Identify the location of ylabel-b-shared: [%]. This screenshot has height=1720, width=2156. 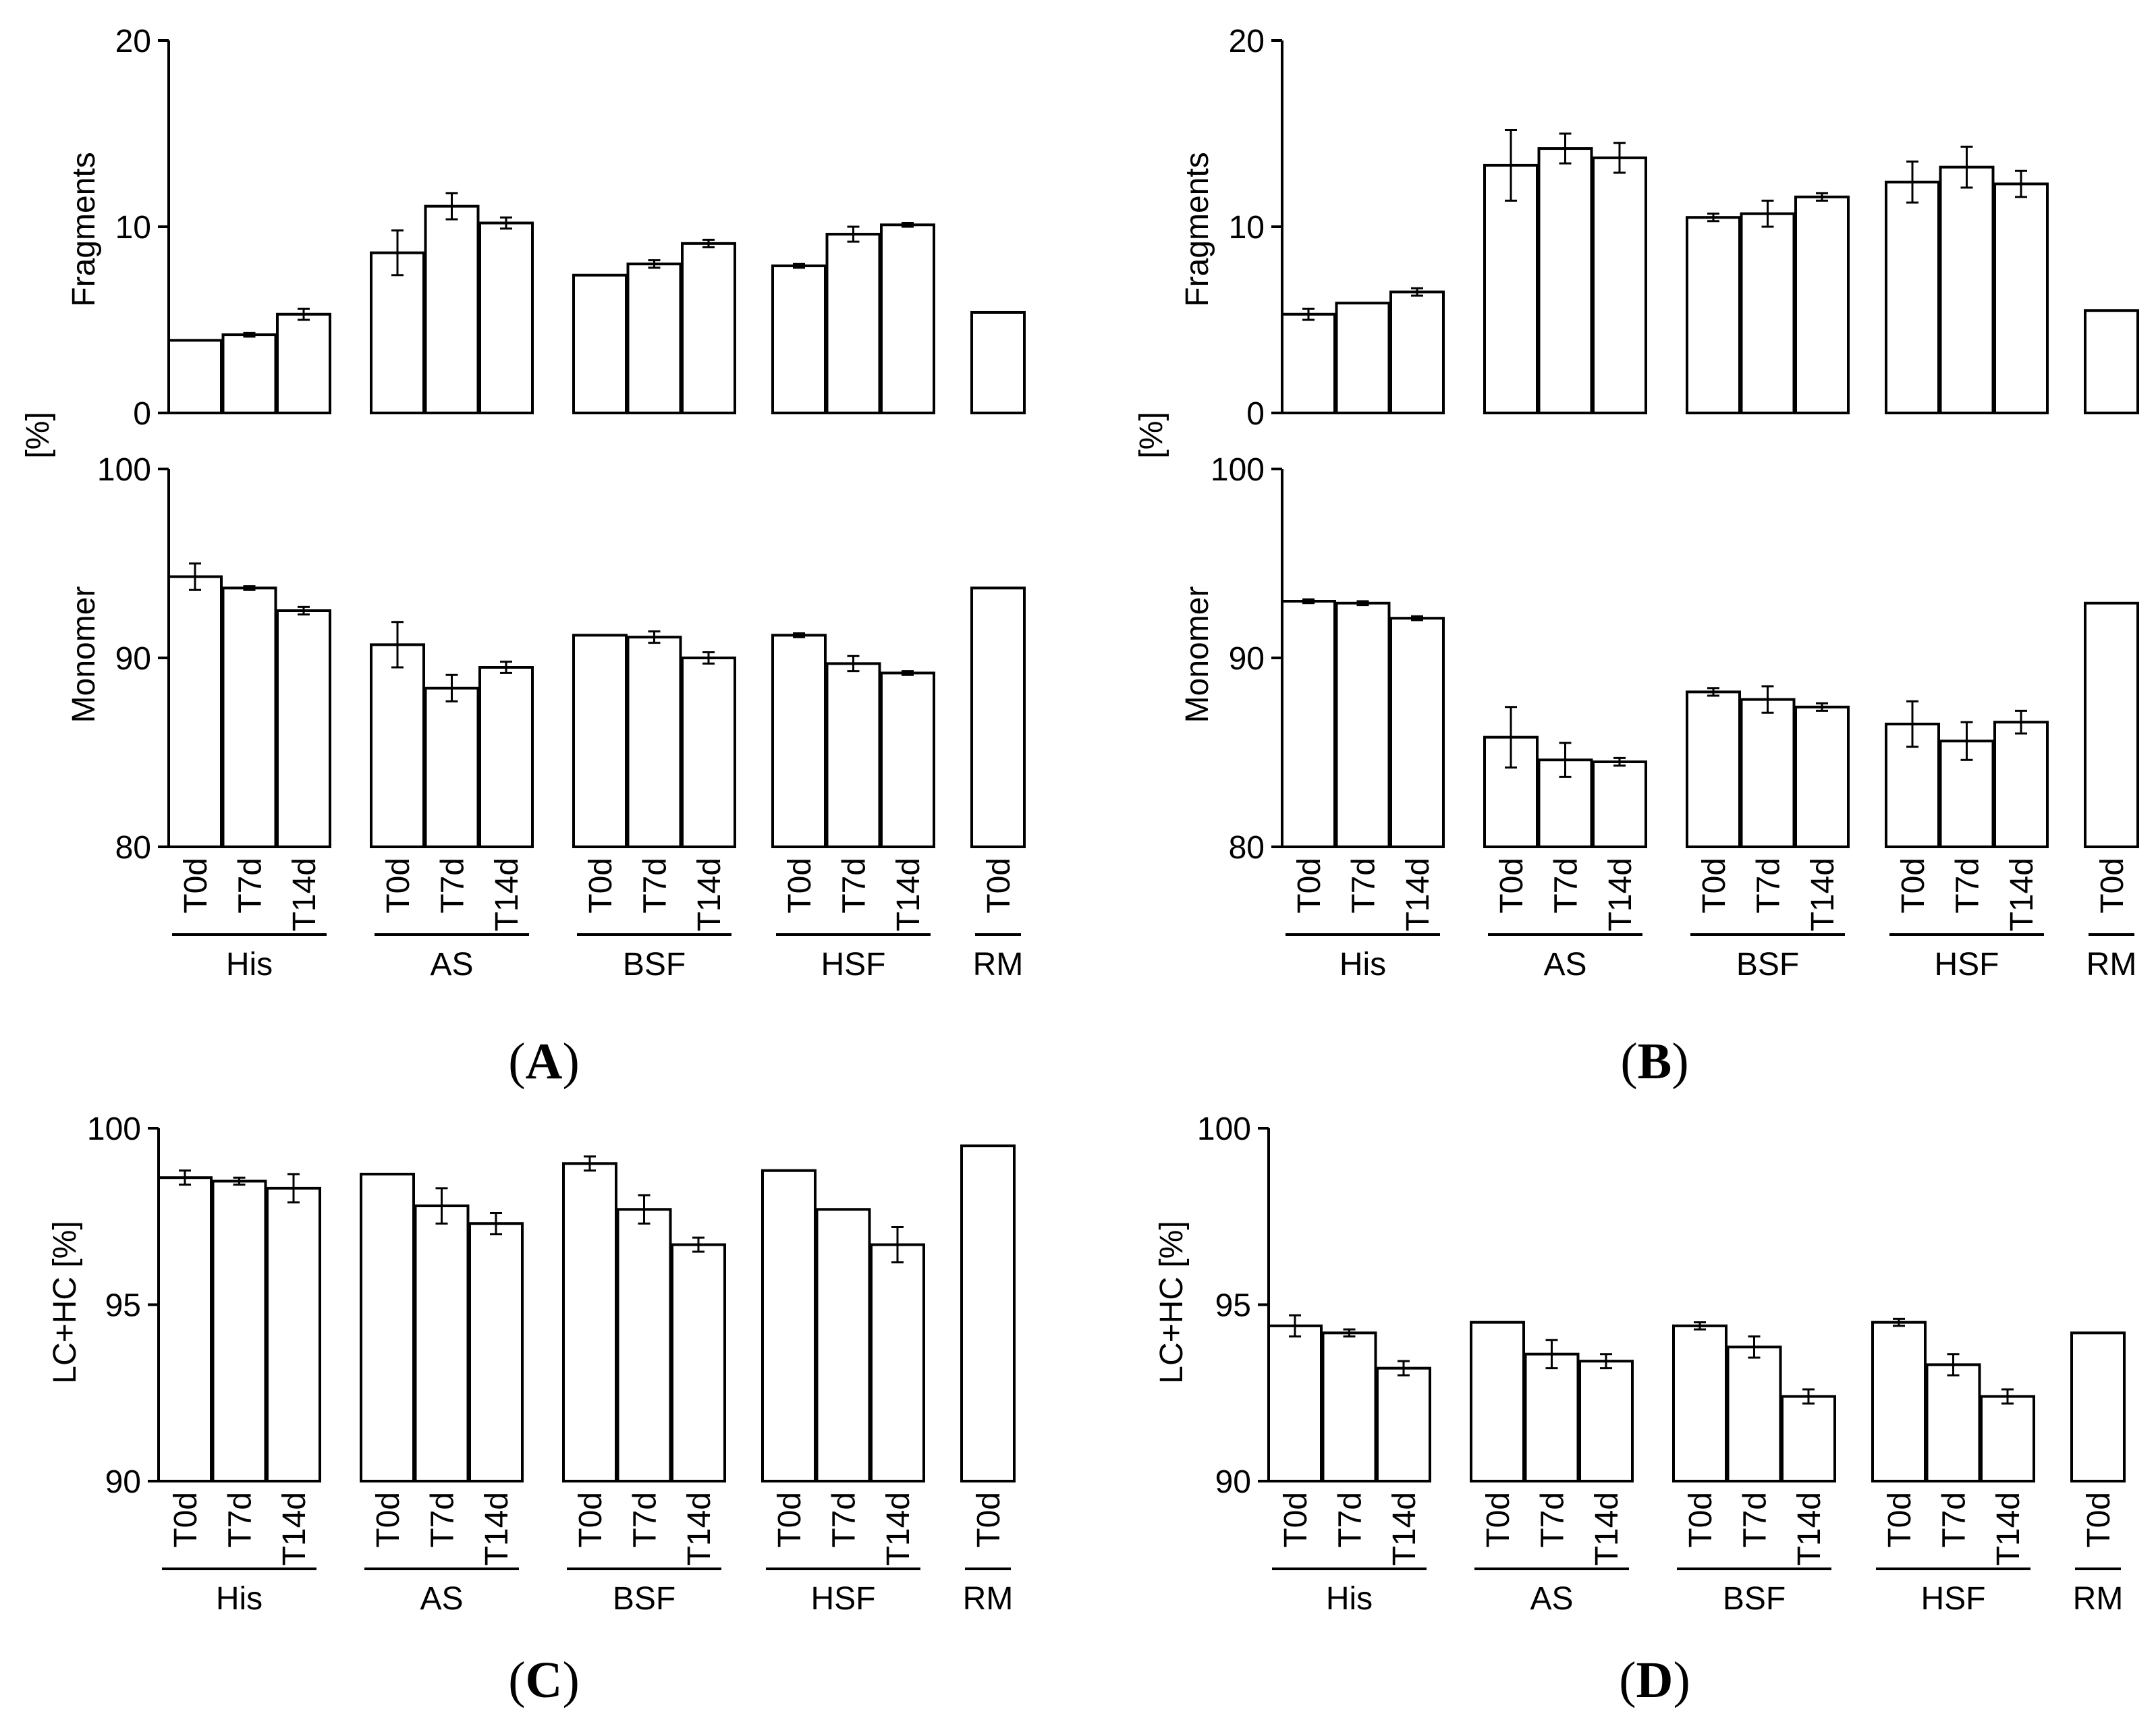
(1151, 435).